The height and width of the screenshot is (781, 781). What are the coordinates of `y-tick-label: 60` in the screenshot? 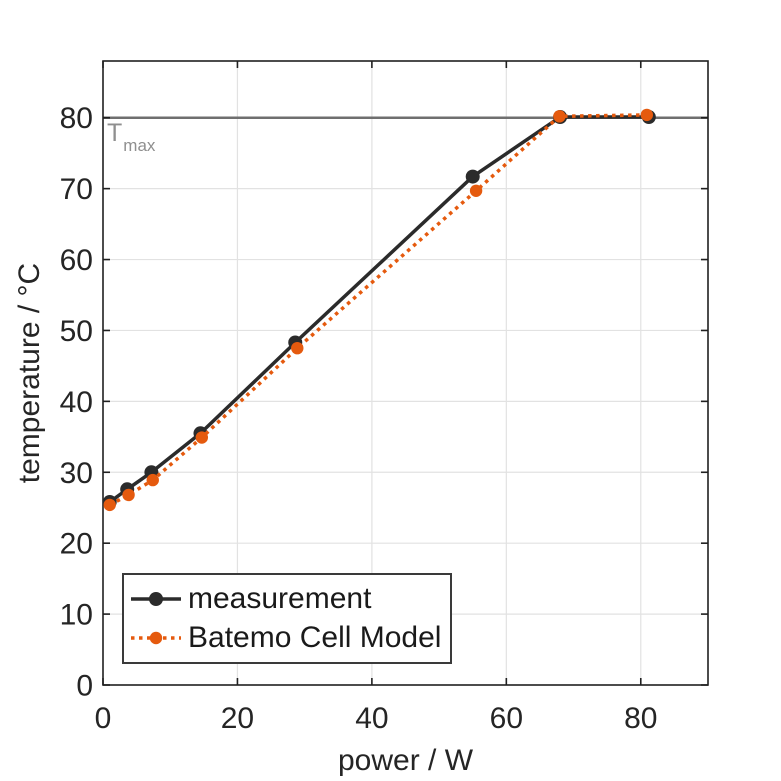 It's located at (76, 260).